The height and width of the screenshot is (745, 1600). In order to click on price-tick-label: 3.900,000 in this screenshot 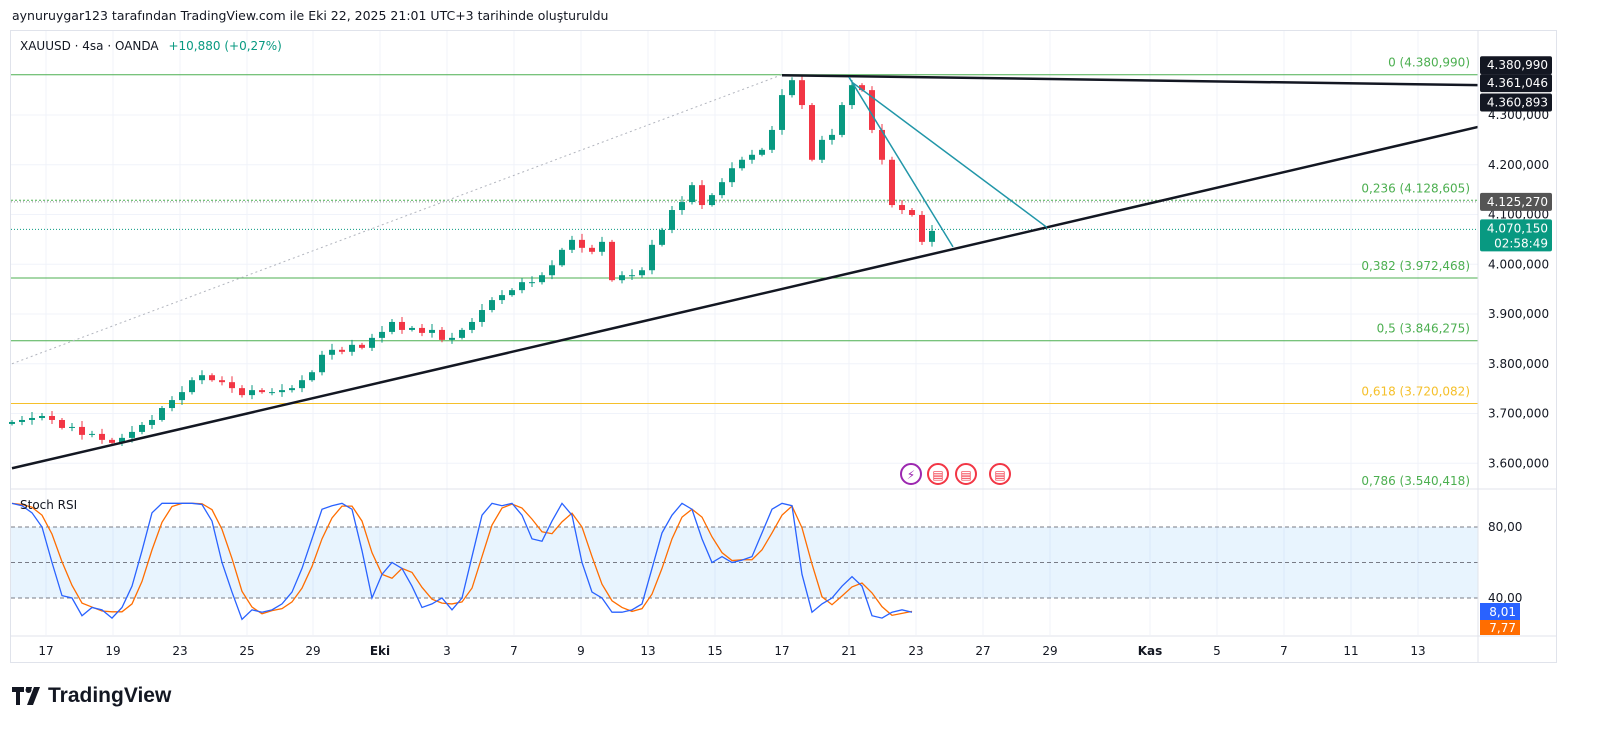, I will do `click(1518, 314)`.